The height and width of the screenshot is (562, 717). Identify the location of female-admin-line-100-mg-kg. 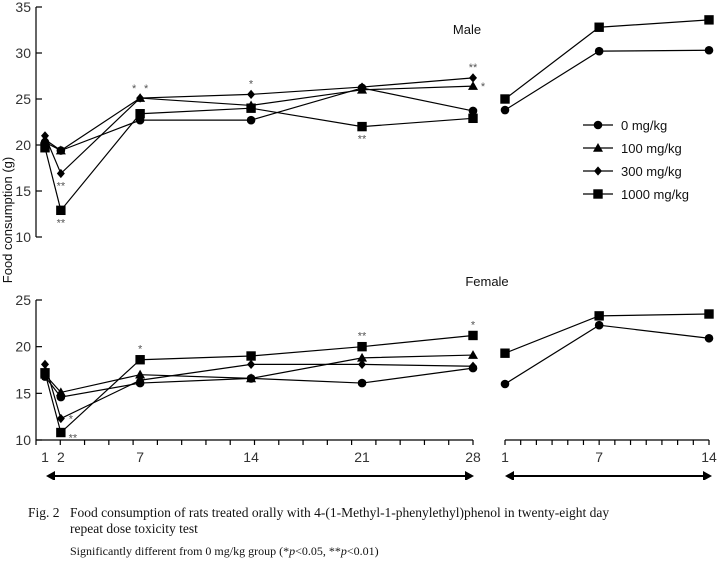
(259, 374).